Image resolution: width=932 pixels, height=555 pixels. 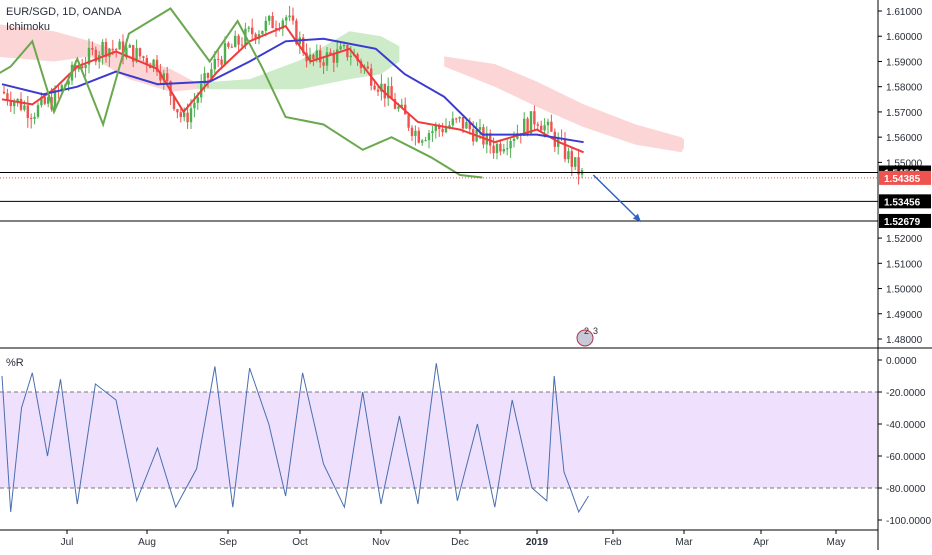 What do you see at coordinates (64, 12) in the screenshot?
I see `symbol-title: EUR/SGD, 1D, OANDA` at bounding box center [64, 12].